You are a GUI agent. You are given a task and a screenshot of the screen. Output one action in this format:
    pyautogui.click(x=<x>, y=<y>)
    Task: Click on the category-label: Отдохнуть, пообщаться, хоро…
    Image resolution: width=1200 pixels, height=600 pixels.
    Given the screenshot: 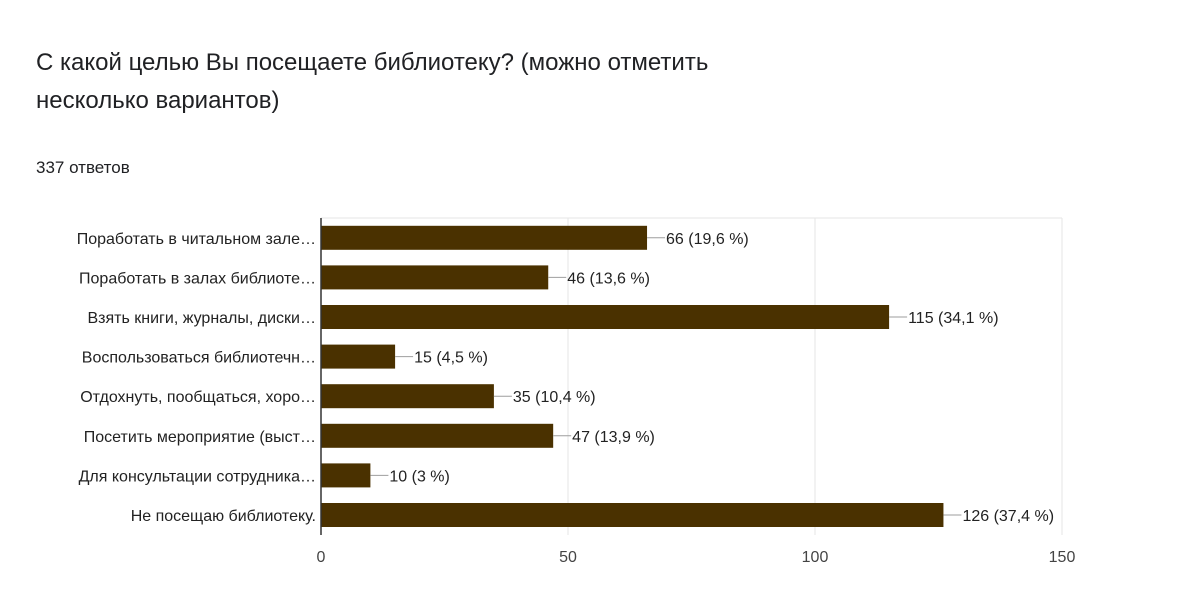 What is the action you would take?
    pyautogui.click(x=198, y=397)
    